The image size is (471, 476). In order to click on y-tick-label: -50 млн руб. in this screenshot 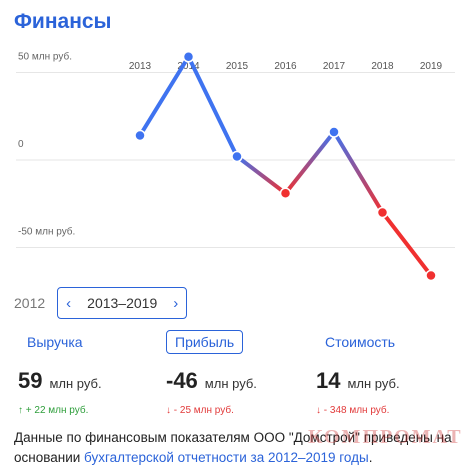, I will do `click(46, 232)`.